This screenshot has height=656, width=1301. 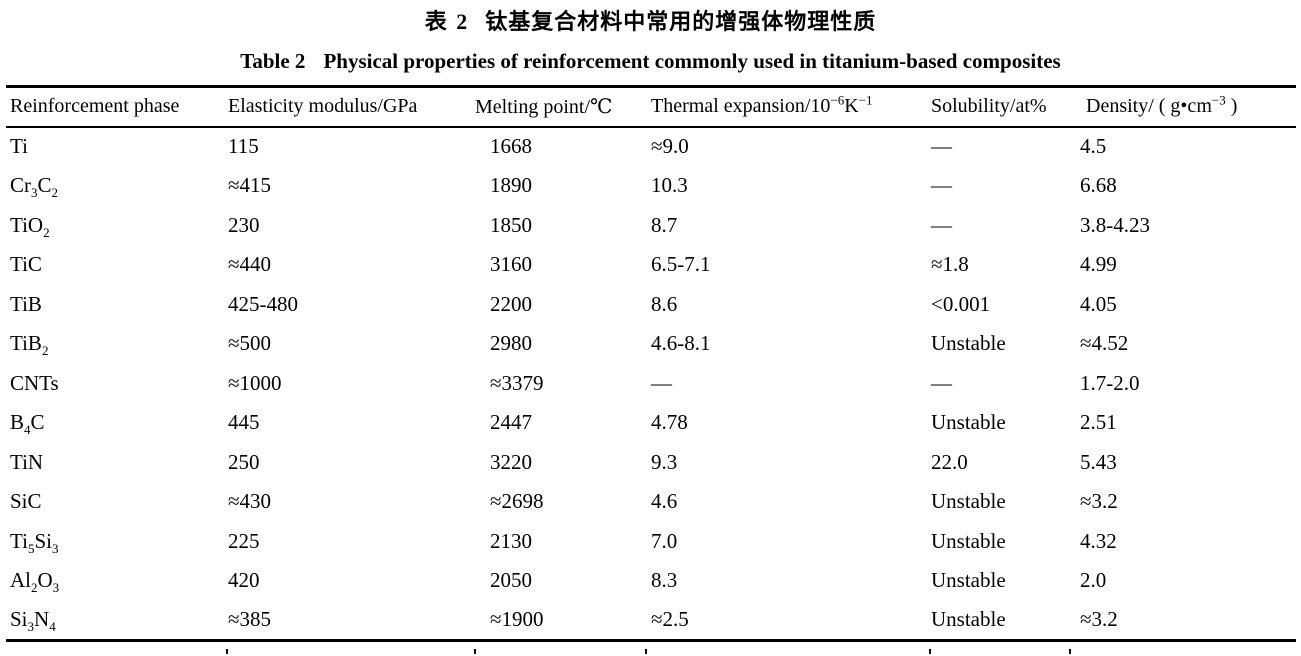 I want to click on cell-phase: TiB2, so click(x=29, y=345).